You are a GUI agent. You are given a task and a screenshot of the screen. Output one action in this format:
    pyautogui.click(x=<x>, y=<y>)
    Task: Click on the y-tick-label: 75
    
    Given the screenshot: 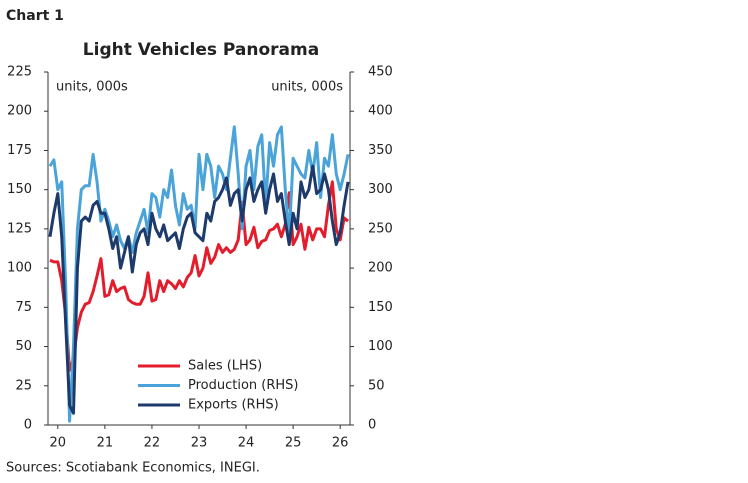 What is the action you would take?
    pyautogui.click(x=23, y=307)
    